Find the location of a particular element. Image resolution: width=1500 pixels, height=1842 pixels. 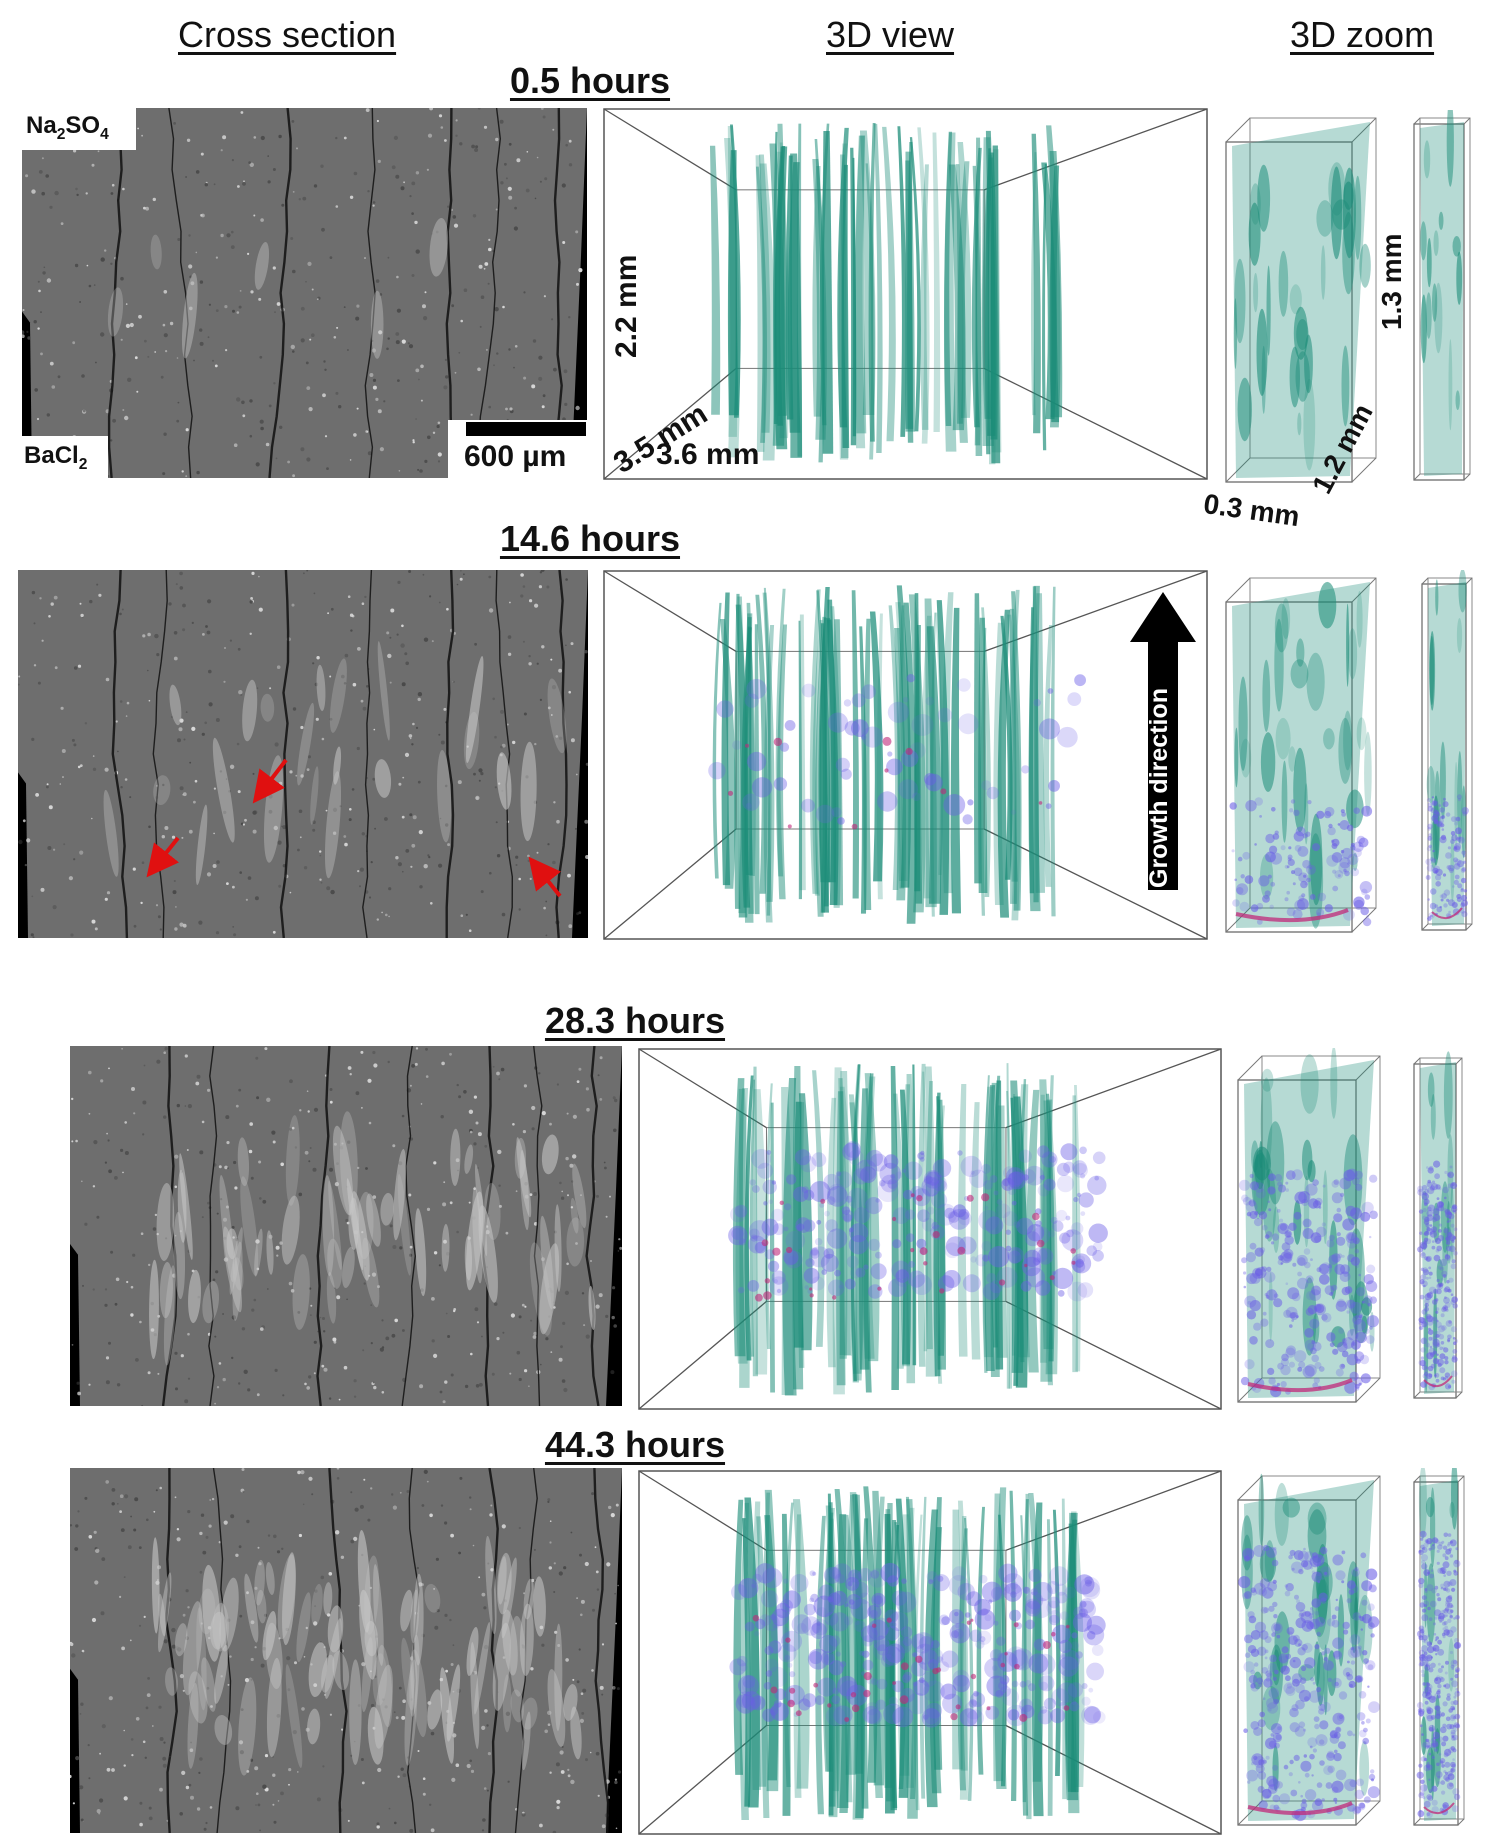

reagent-label-bottom: BaCl2 is located at coordinates (55, 458).